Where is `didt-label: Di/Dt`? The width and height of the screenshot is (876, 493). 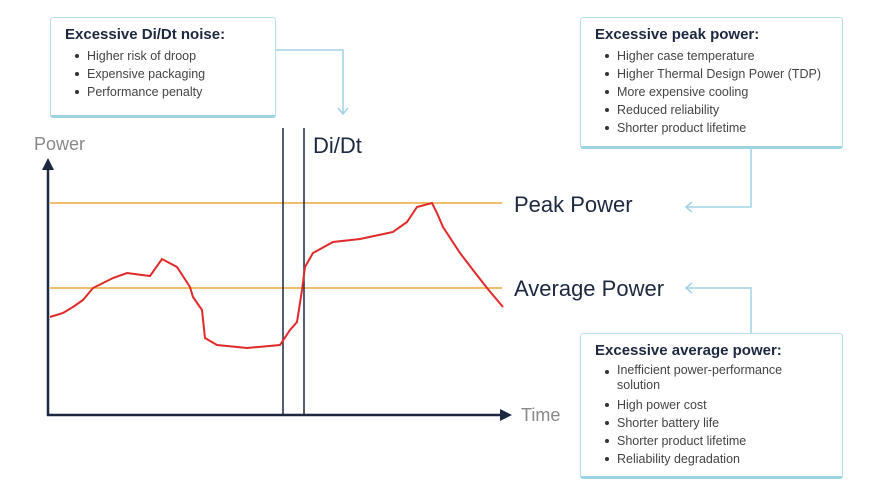
didt-label: Di/Dt is located at coordinates (337, 145).